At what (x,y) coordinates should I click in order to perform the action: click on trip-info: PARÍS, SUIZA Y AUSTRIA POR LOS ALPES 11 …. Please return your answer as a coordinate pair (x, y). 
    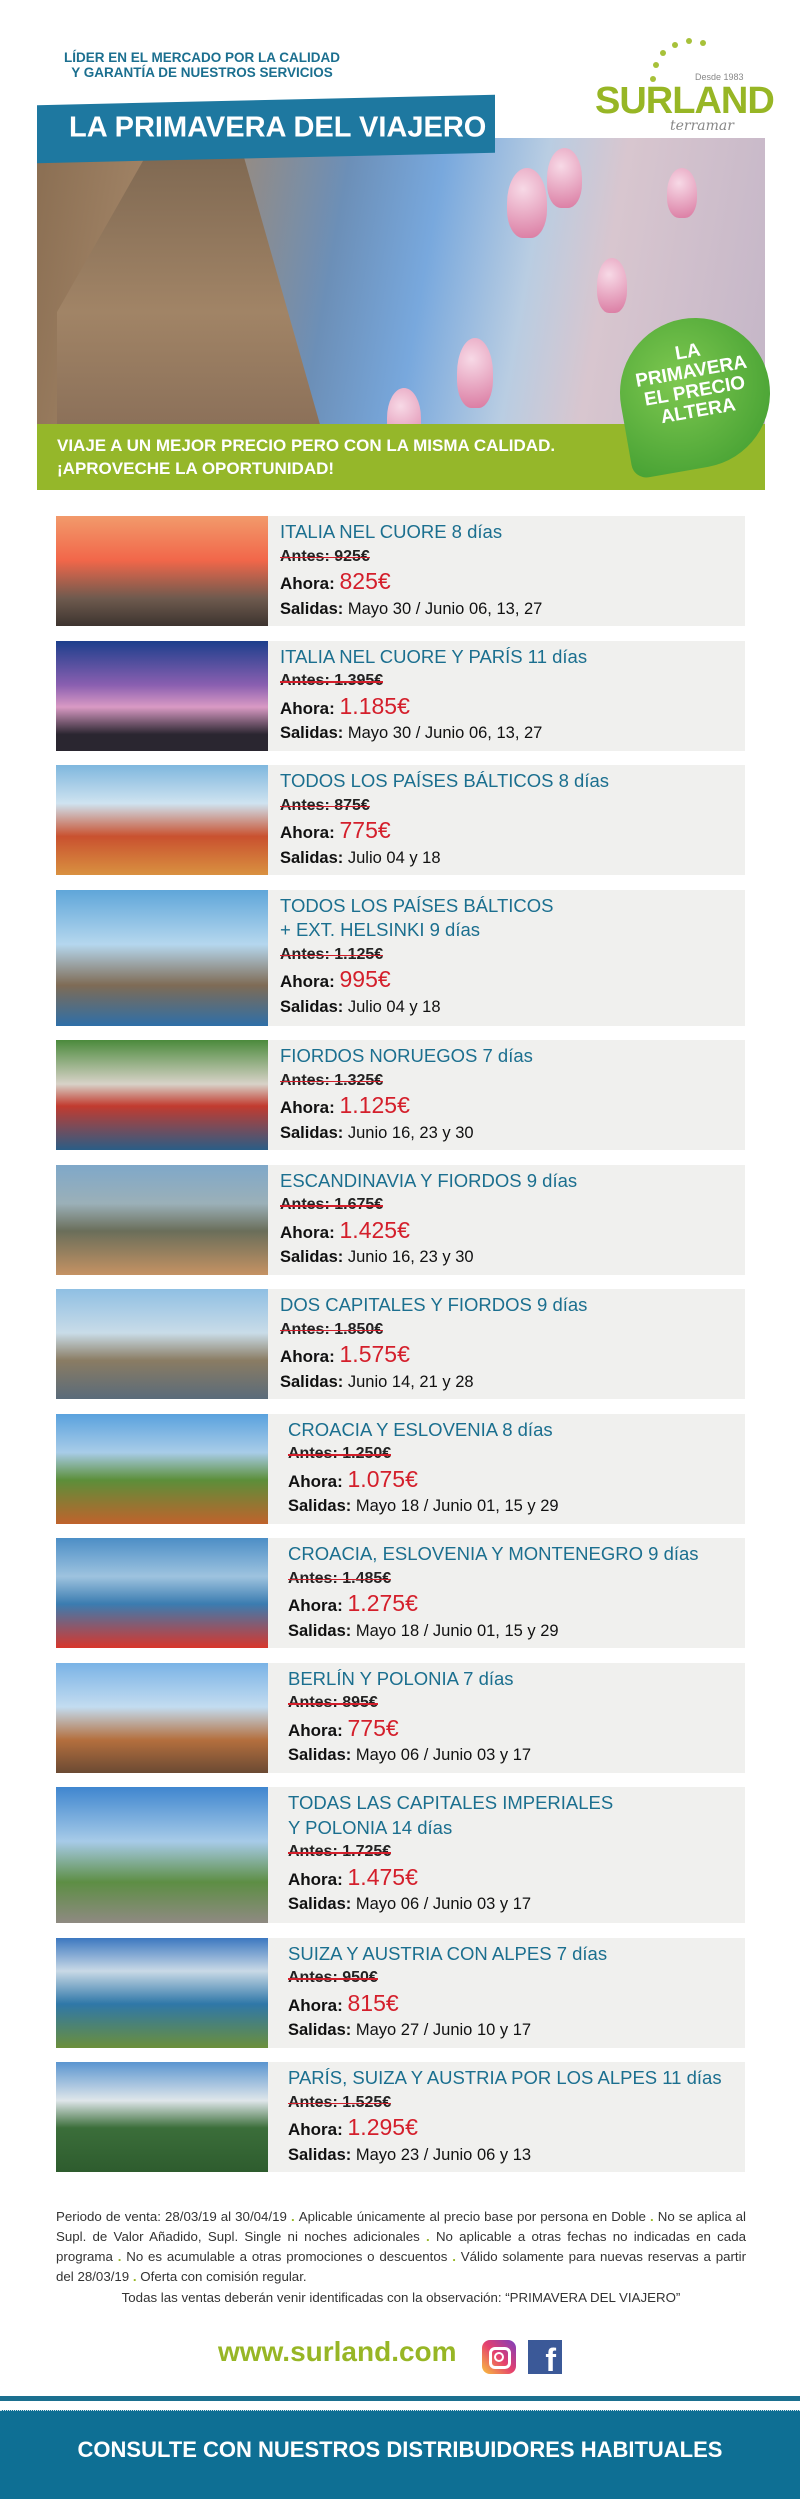
    Looking at the image, I should click on (495, 2117).